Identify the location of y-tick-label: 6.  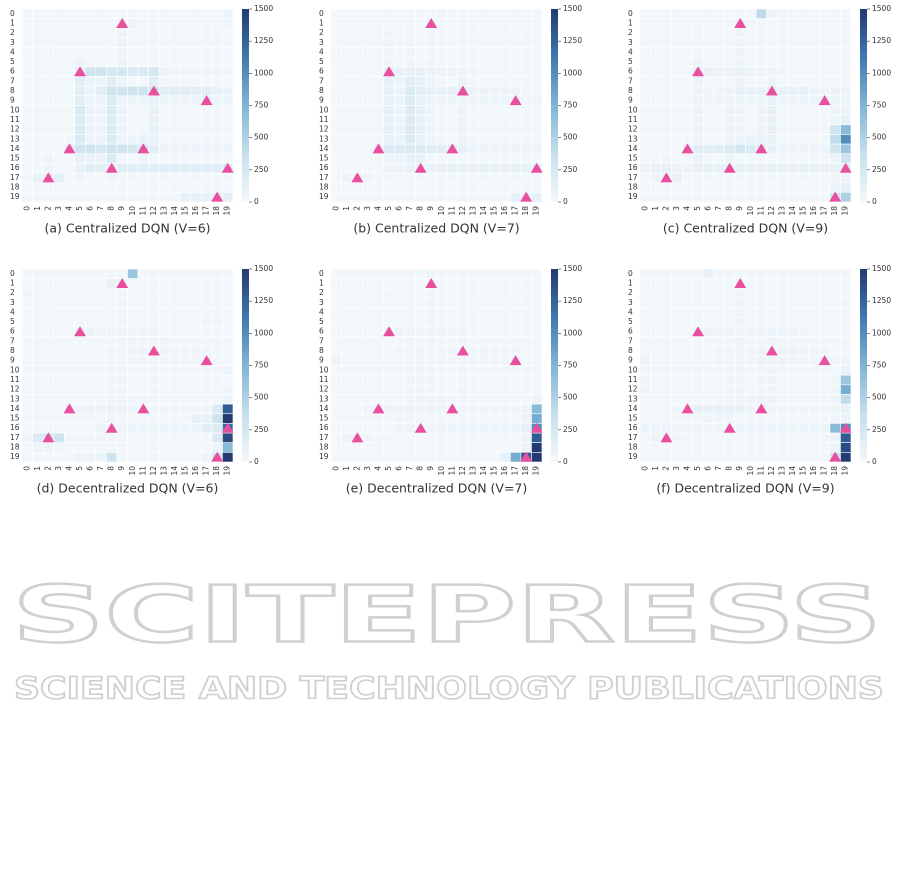
(12, 71).